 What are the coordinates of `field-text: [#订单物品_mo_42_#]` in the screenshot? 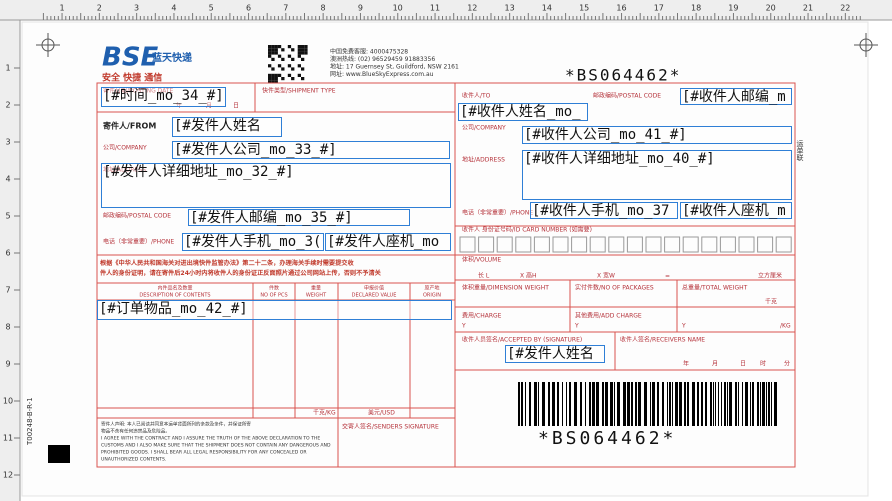 It's located at (173, 309).